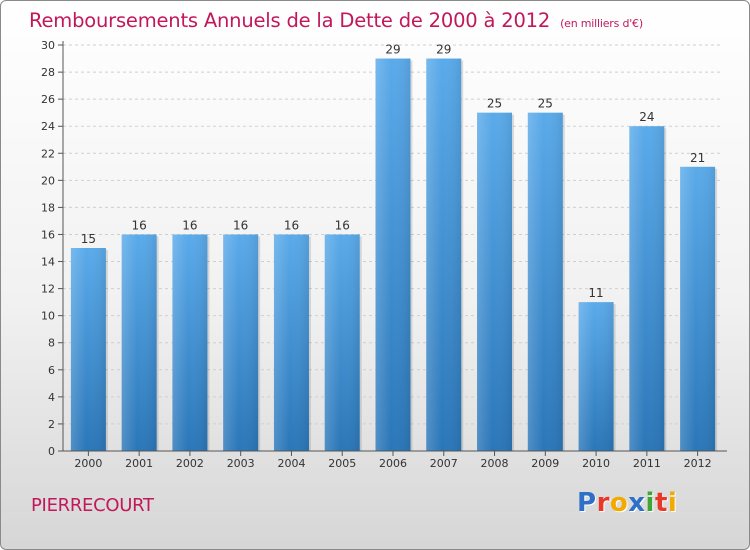 The height and width of the screenshot is (550, 750). What do you see at coordinates (698, 463) in the screenshot?
I see `x-tick-label: 2012` at bounding box center [698, 463].